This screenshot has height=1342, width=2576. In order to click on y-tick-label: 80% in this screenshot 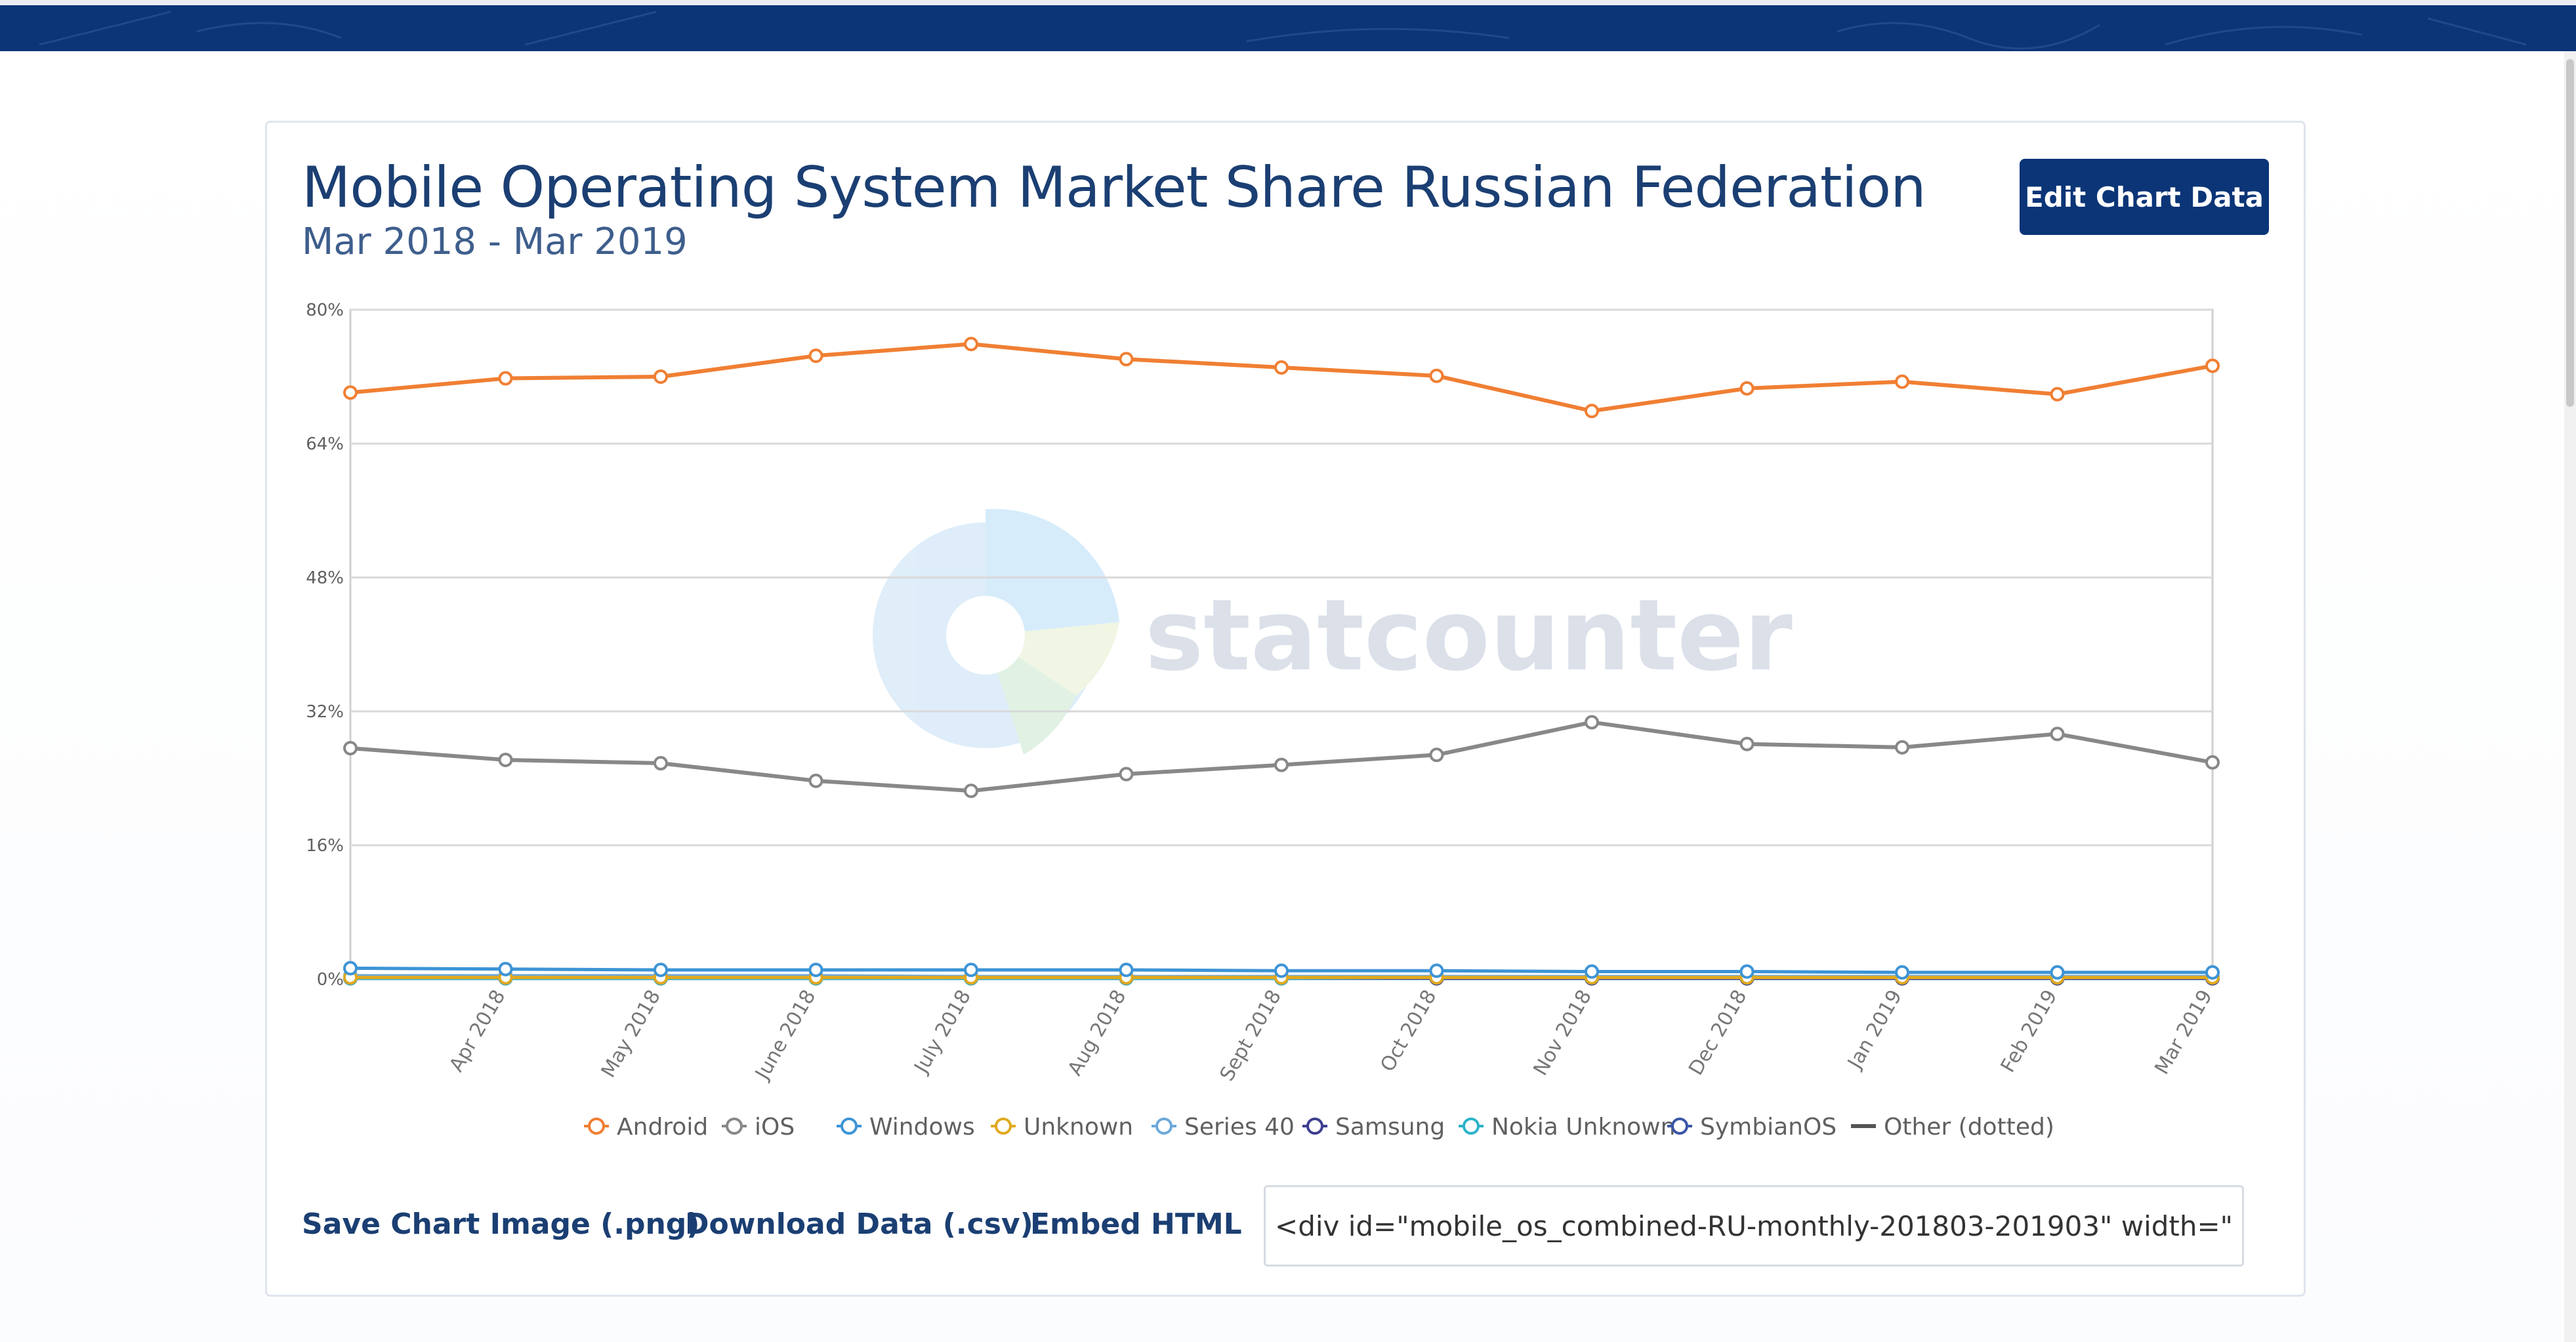, I will do `click(325, 310)`.